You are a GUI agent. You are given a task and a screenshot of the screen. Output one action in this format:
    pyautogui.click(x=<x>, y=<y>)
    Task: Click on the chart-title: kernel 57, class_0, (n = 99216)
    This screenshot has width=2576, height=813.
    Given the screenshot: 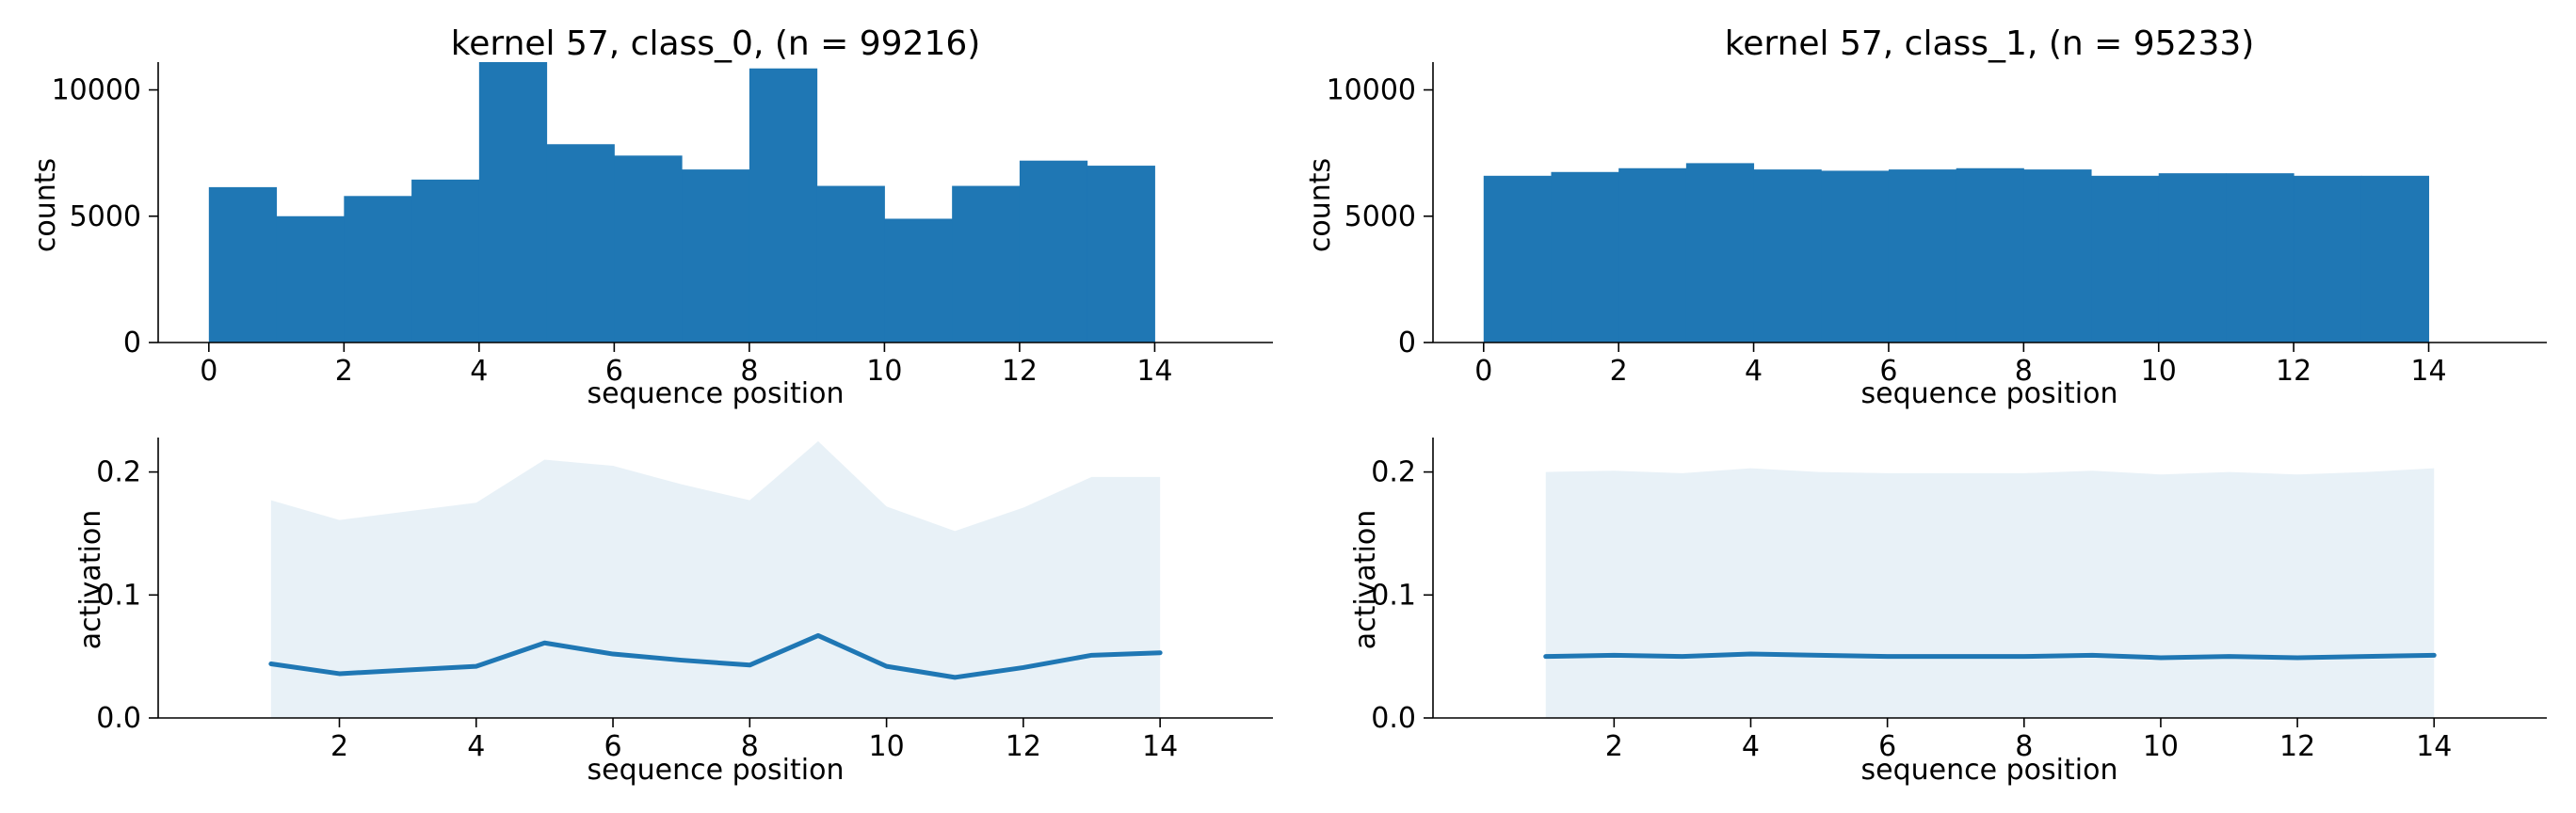 What is the action you would take?
    pyautogui.click(x=716, y=43)
    